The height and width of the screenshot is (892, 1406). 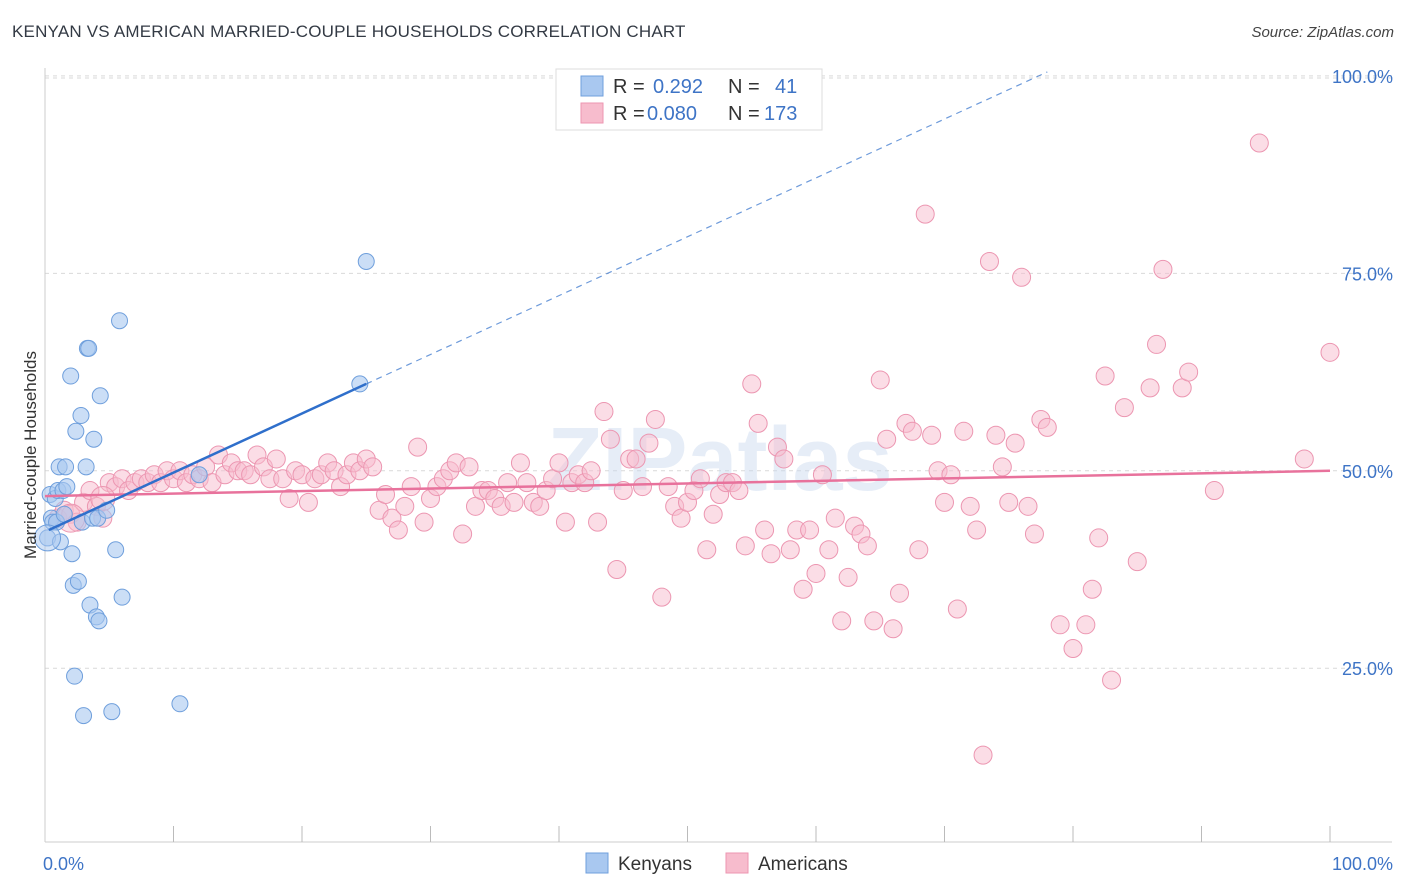 I want to click on bottom-legend-kenyans-swatch, so click(x=597, y=863).